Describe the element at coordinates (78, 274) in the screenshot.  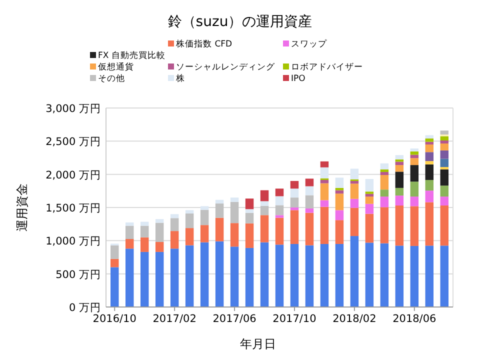
I see `y-tick-label: 500 万円` at that location.